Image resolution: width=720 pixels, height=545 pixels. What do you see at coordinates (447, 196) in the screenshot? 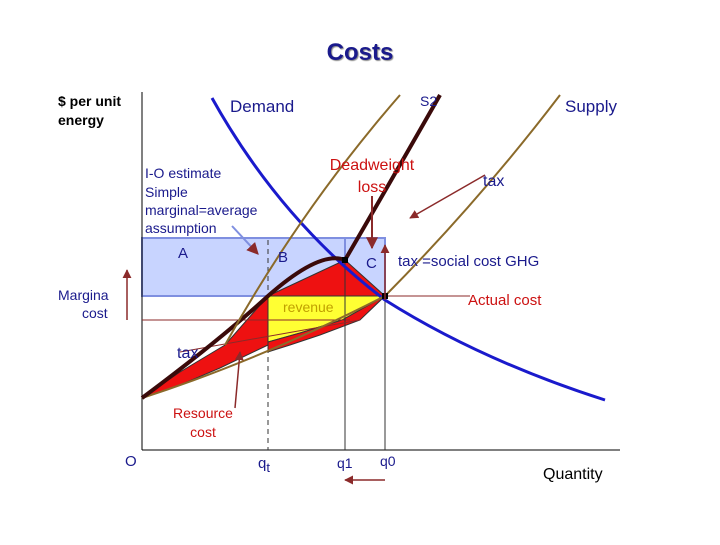
I see `tax-top-pointer` at bounding box center [447, 196].